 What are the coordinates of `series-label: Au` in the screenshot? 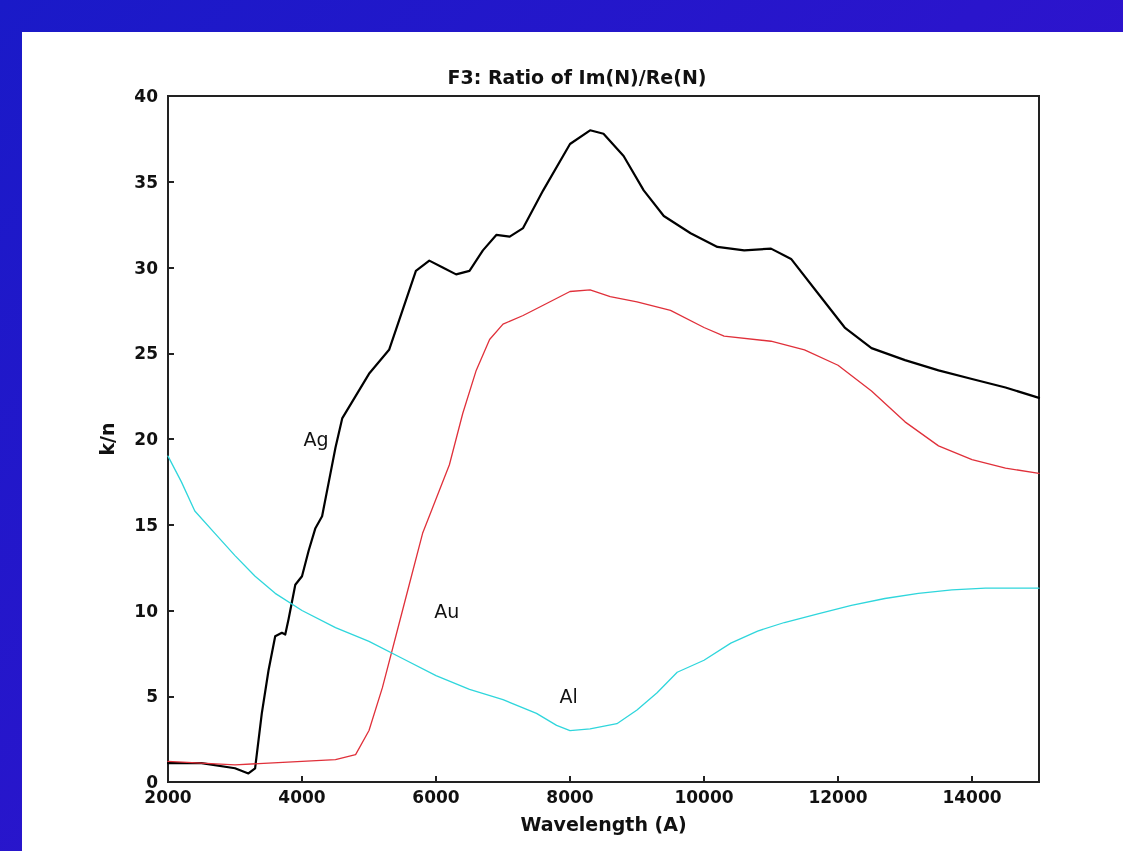 It's located at (447, 610).